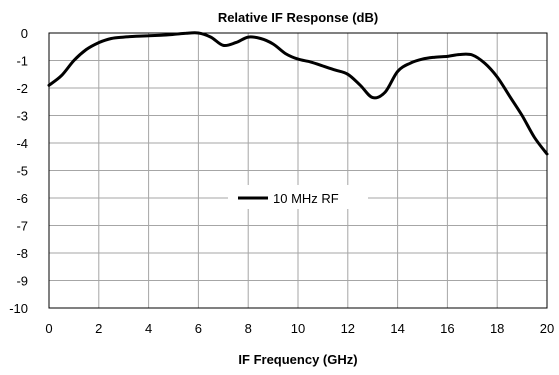 This screenshot has width=559, height=375. What do you see at coordinates (248, 328) in the screenshot?
I see `x-tick-label: 8` at bounding box center [248, 328].